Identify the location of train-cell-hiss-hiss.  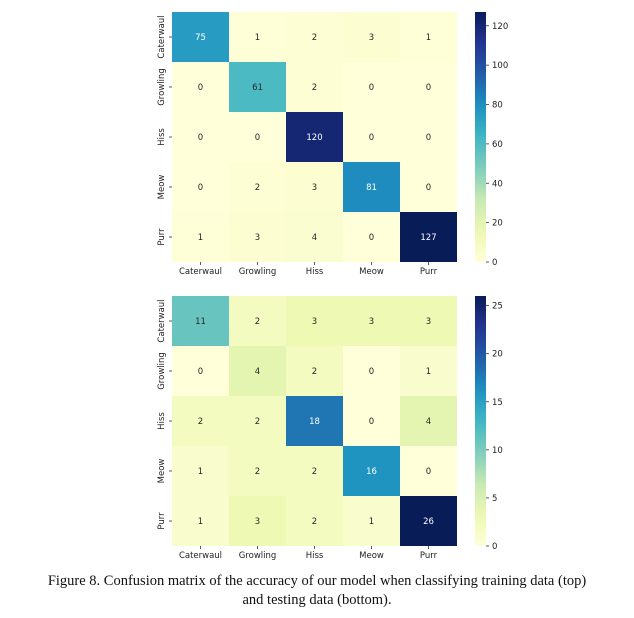
(314, 137).